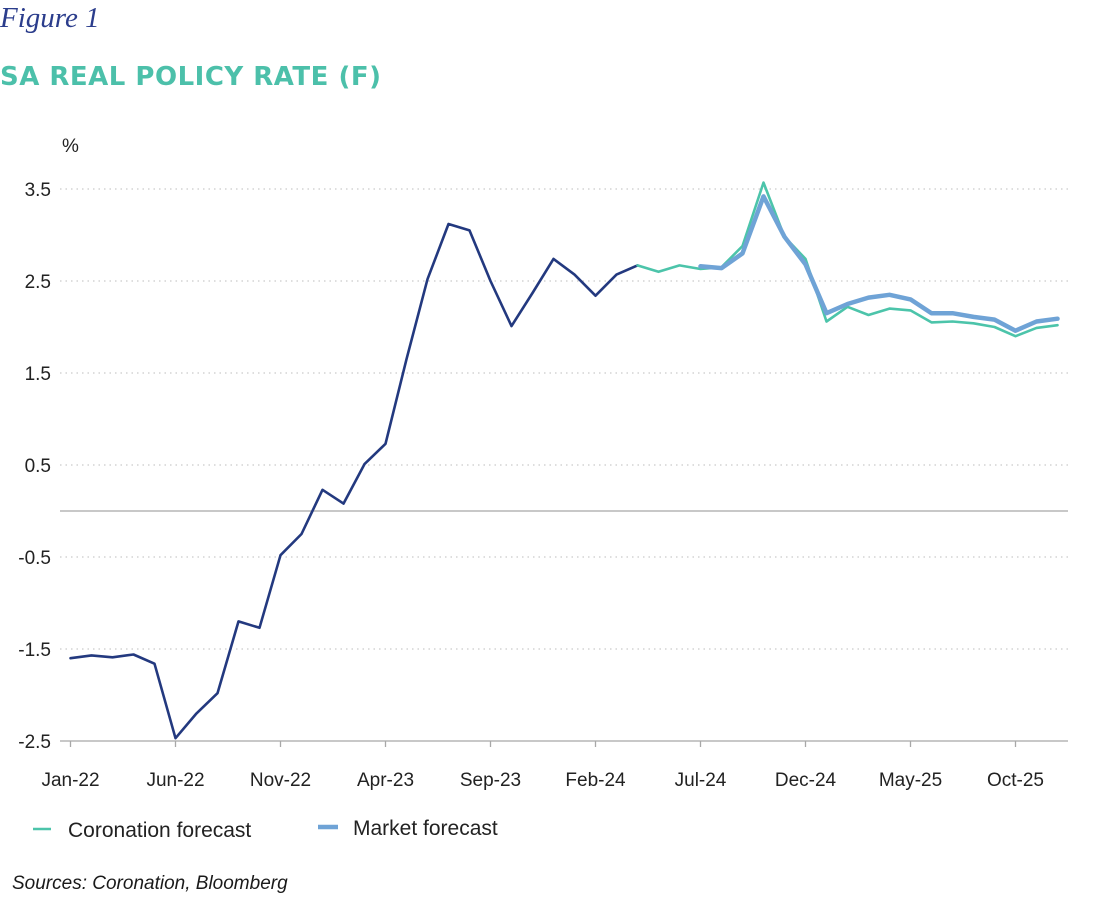 The image size is (1099, 898). What do you see at coordinates (38, 374) in the screenshot?
I see `y-tick-label: 1.5` at bounding box center [38, 374].